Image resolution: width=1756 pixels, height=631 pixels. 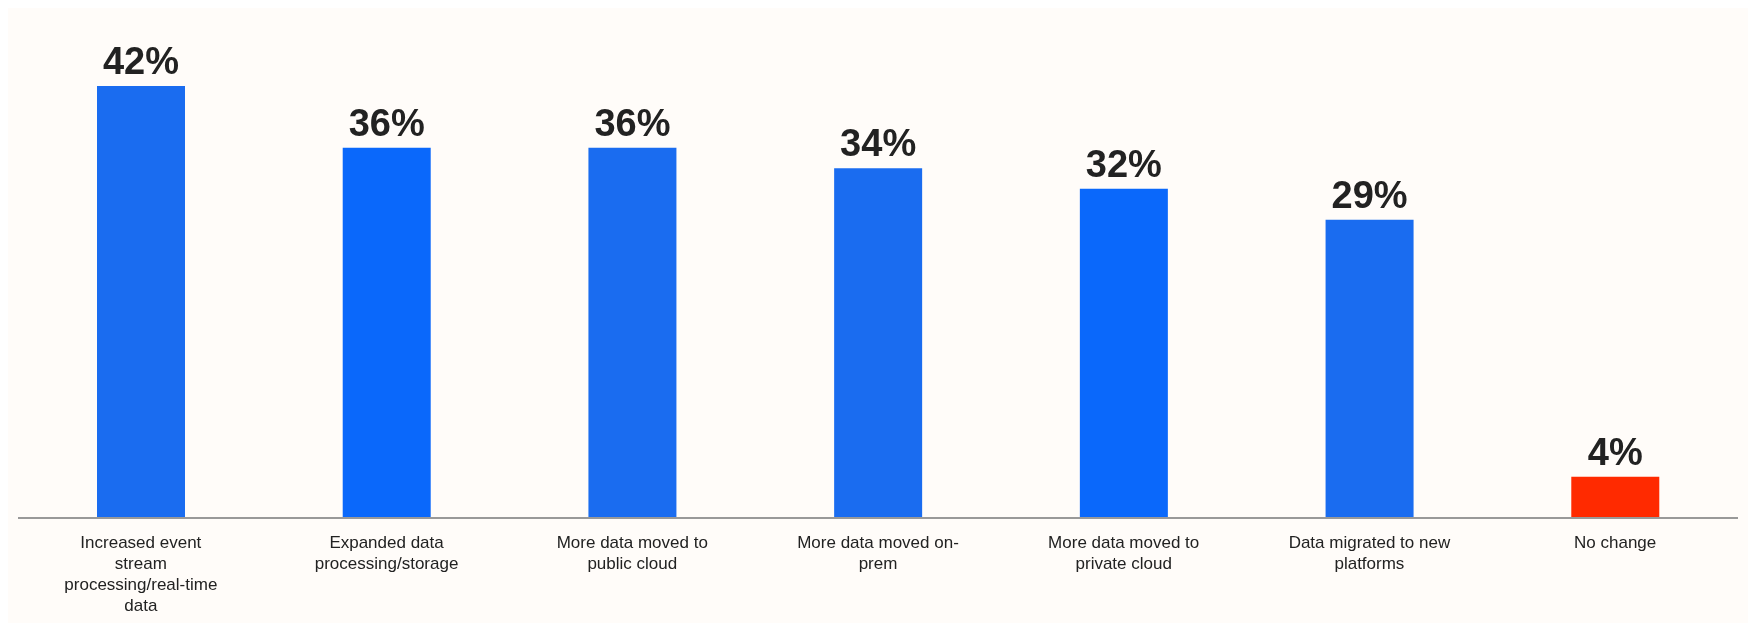 What do you see at coordinates (1124, 553) in the screenshot?
I see `x-tick-label: More data moved to private cloud` at bounding box center [1124, 553].